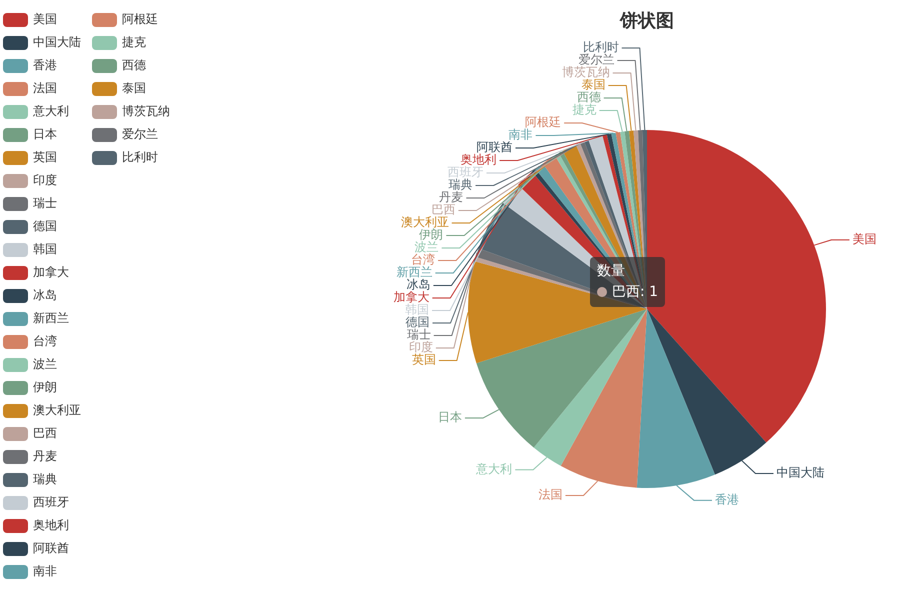  I want to click on slice-label: 伊朗, so click(431, 235).